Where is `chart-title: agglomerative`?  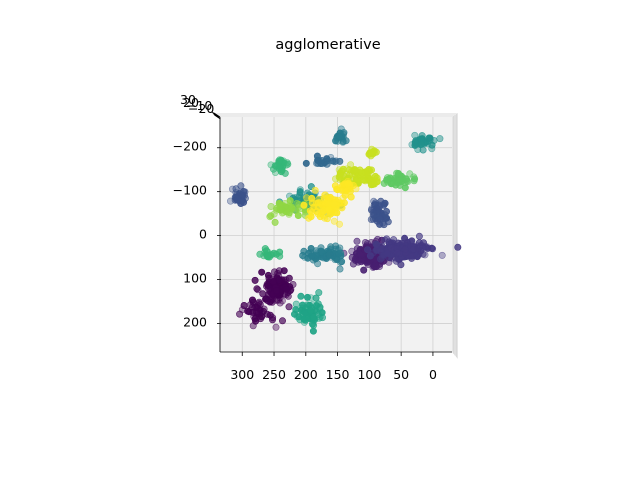 chart-title: agglomerative is located at coordinates (327, 45).